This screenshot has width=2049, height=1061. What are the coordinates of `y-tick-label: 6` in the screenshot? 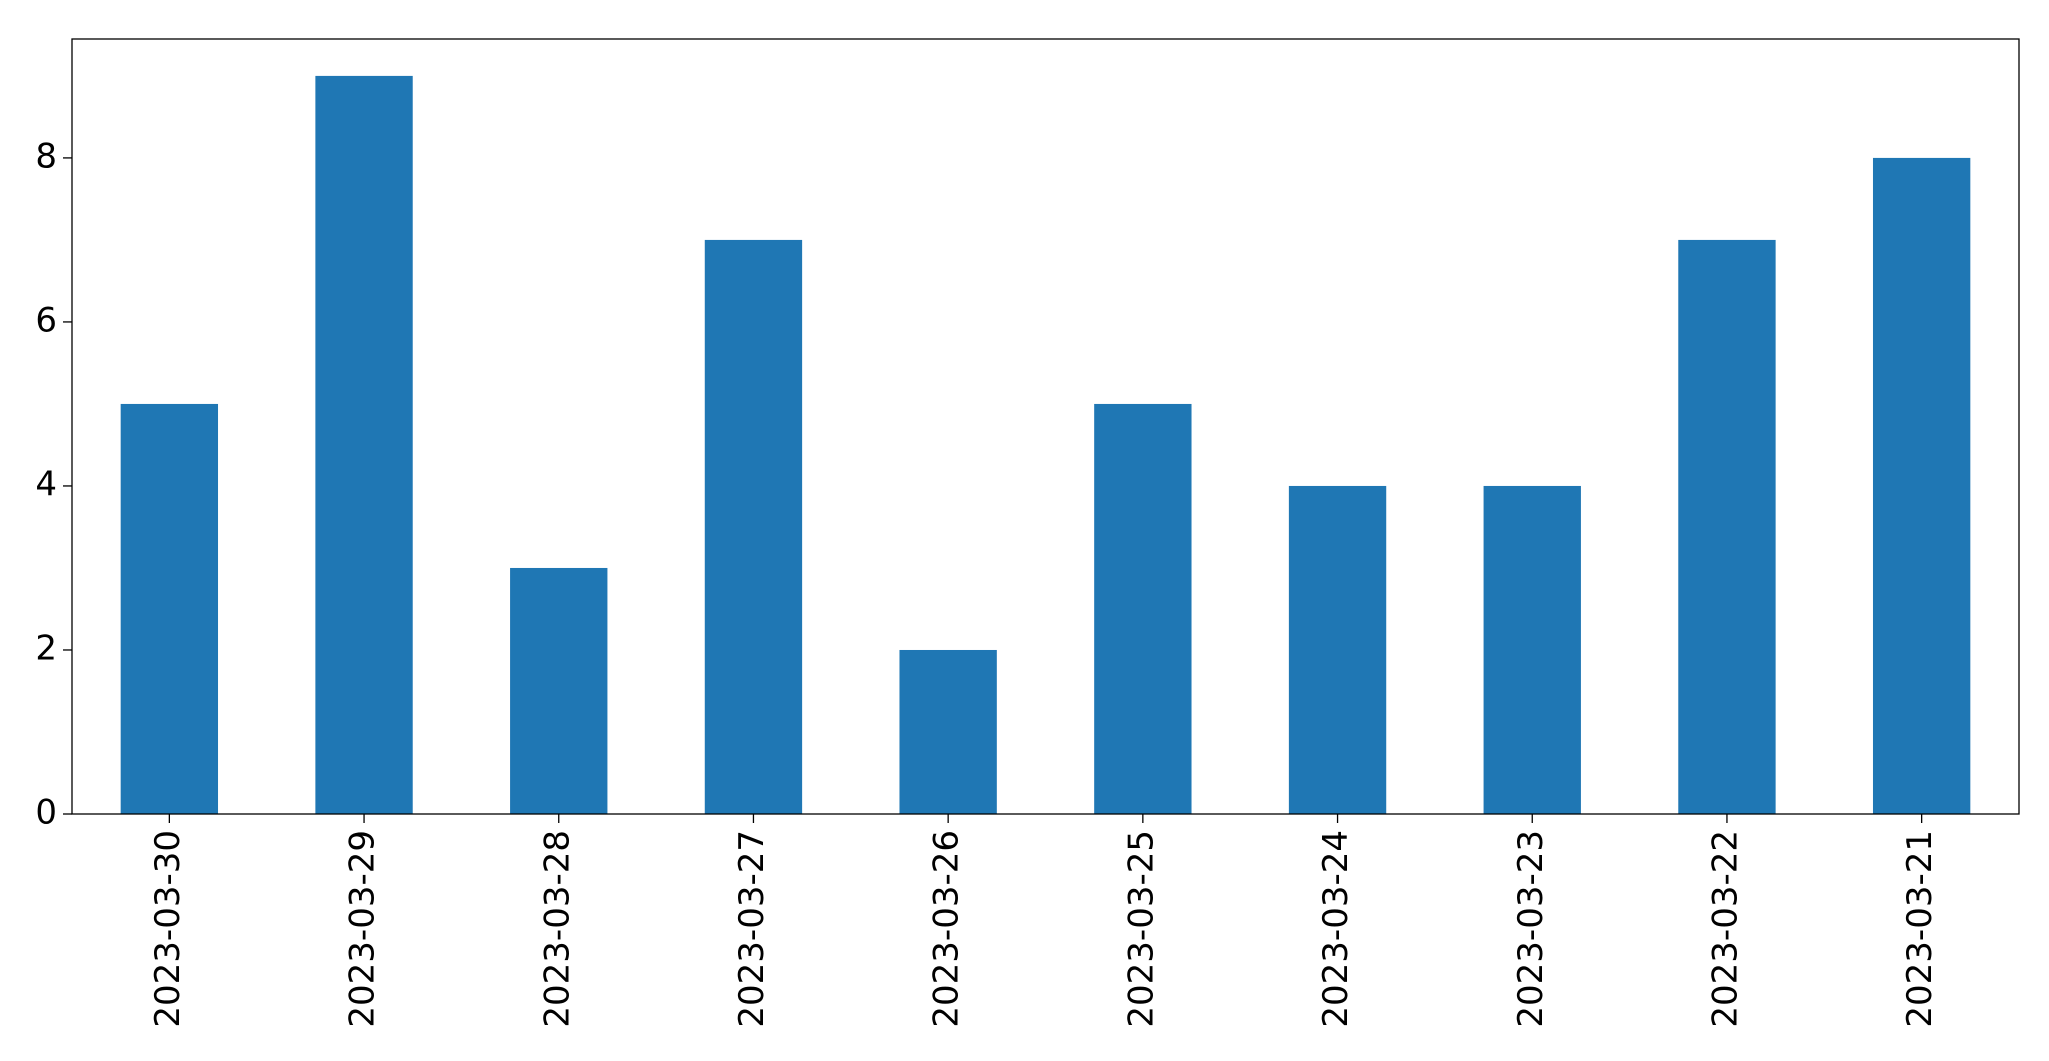 It's located at (46, 320).